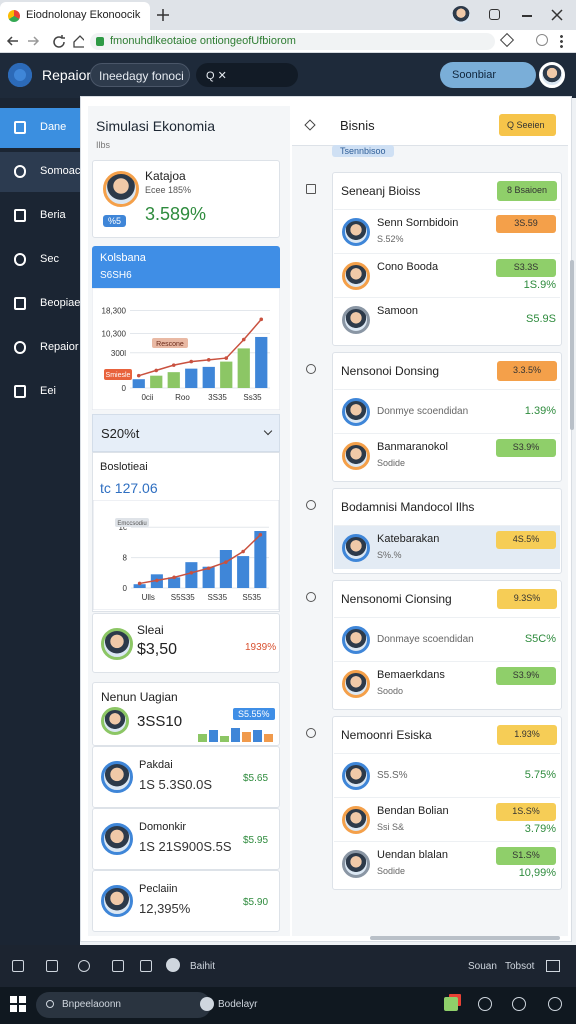 The image size is (576, 1024). What do you see at coordinates (123, 1005) in the screenshot?
I see `taskbar-search: Bnpeelaoonn` at bounding box center [123, 1005].